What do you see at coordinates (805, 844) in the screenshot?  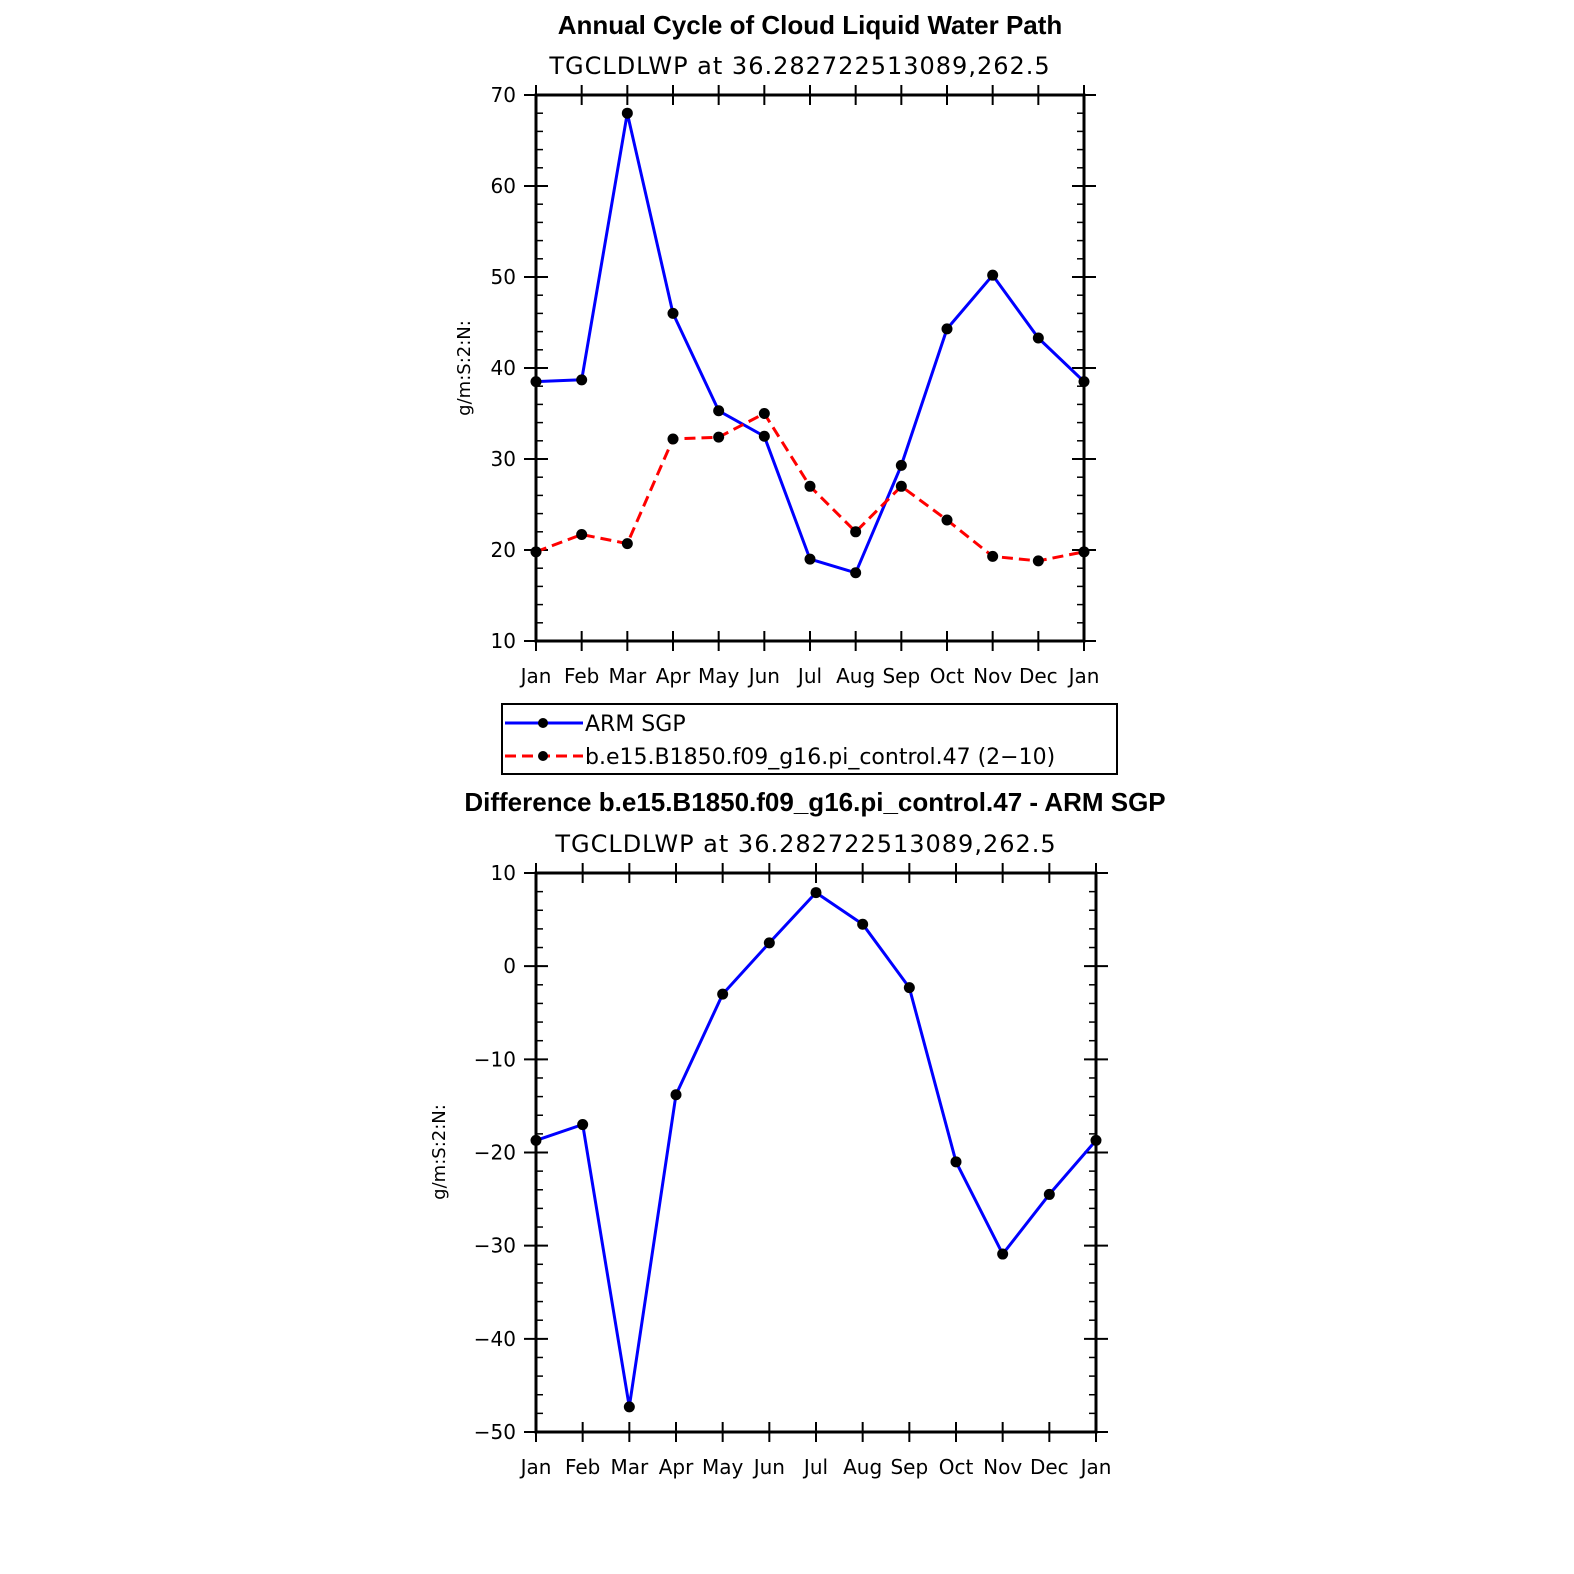 I see `chart2-subtitle: TGCLDLWP at 36.282722513089,262.5` at bounding box center [805, 844].